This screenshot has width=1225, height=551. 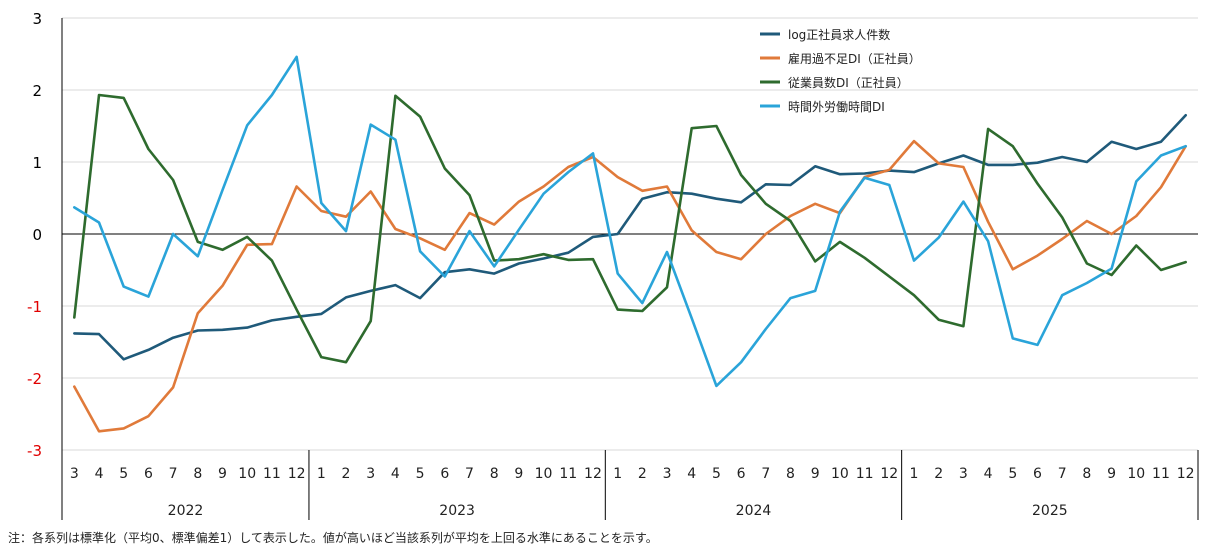 I want to click on y-tick-label: 2, so click(x=37, y=91).